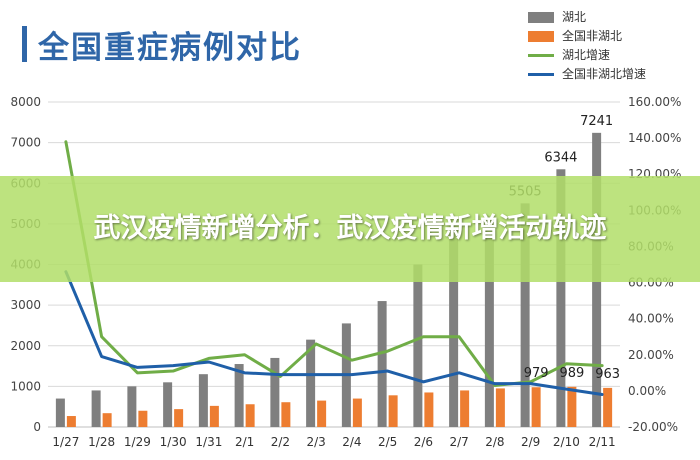  I want to click on legend-swatch-non-hubei, so click(541, 36).